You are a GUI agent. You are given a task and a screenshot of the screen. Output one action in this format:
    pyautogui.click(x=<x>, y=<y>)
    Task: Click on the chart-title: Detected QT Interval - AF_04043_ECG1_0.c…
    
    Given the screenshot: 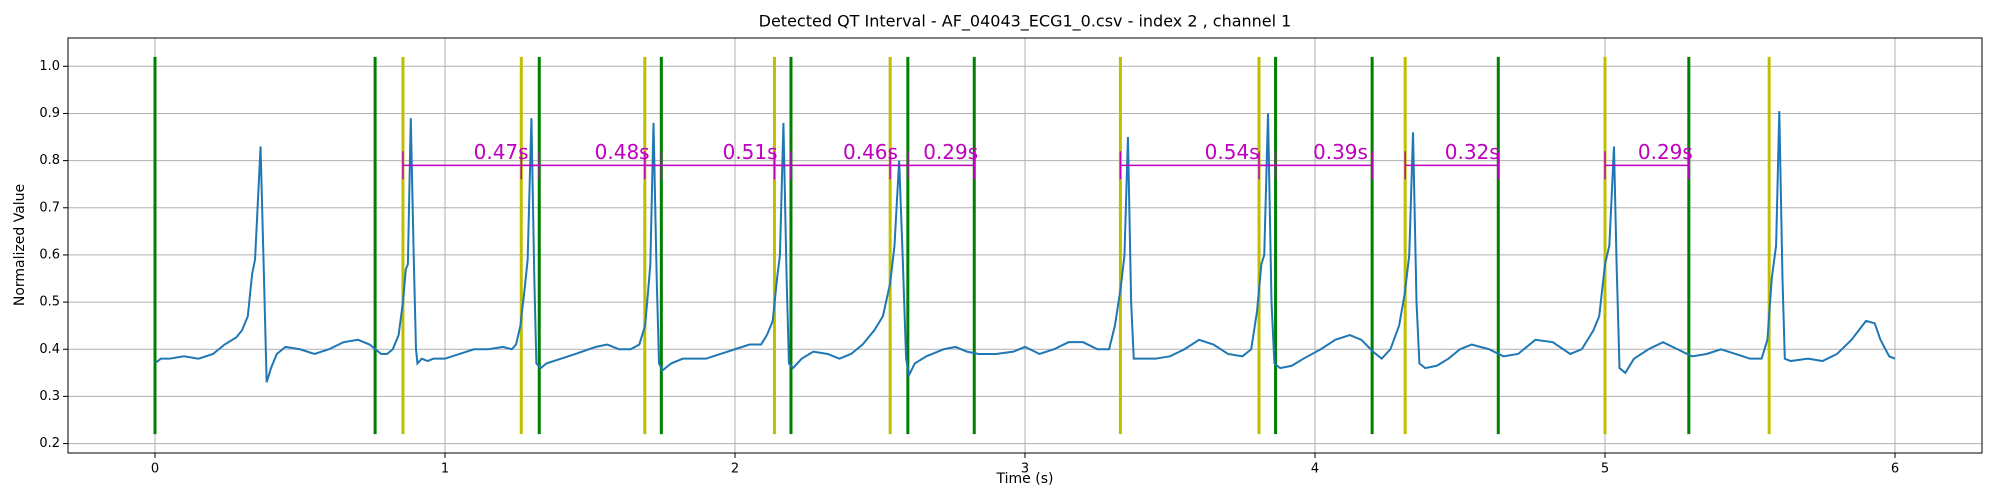 What is the action you would take?
    pyautogui.click(x=1025, y=22)
    